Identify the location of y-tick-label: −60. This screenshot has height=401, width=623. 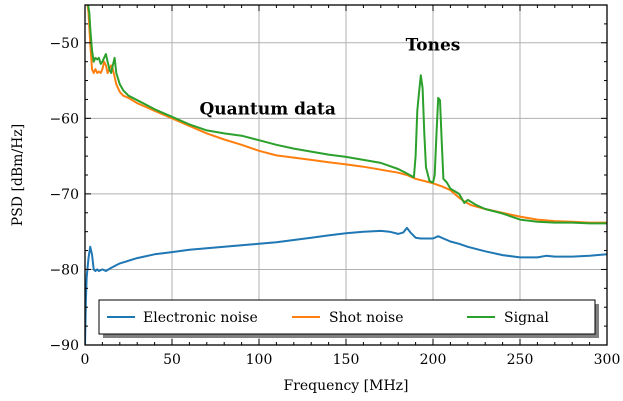
(64, 119).